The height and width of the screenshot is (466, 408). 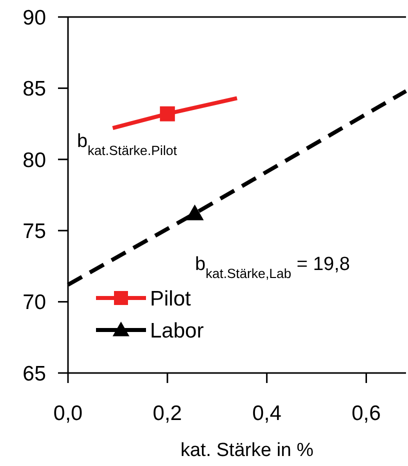 What do you see at coordinates (34, 89) in the screenshot?
I see `y-tick-label: 85` at bounding box center [34, 89].